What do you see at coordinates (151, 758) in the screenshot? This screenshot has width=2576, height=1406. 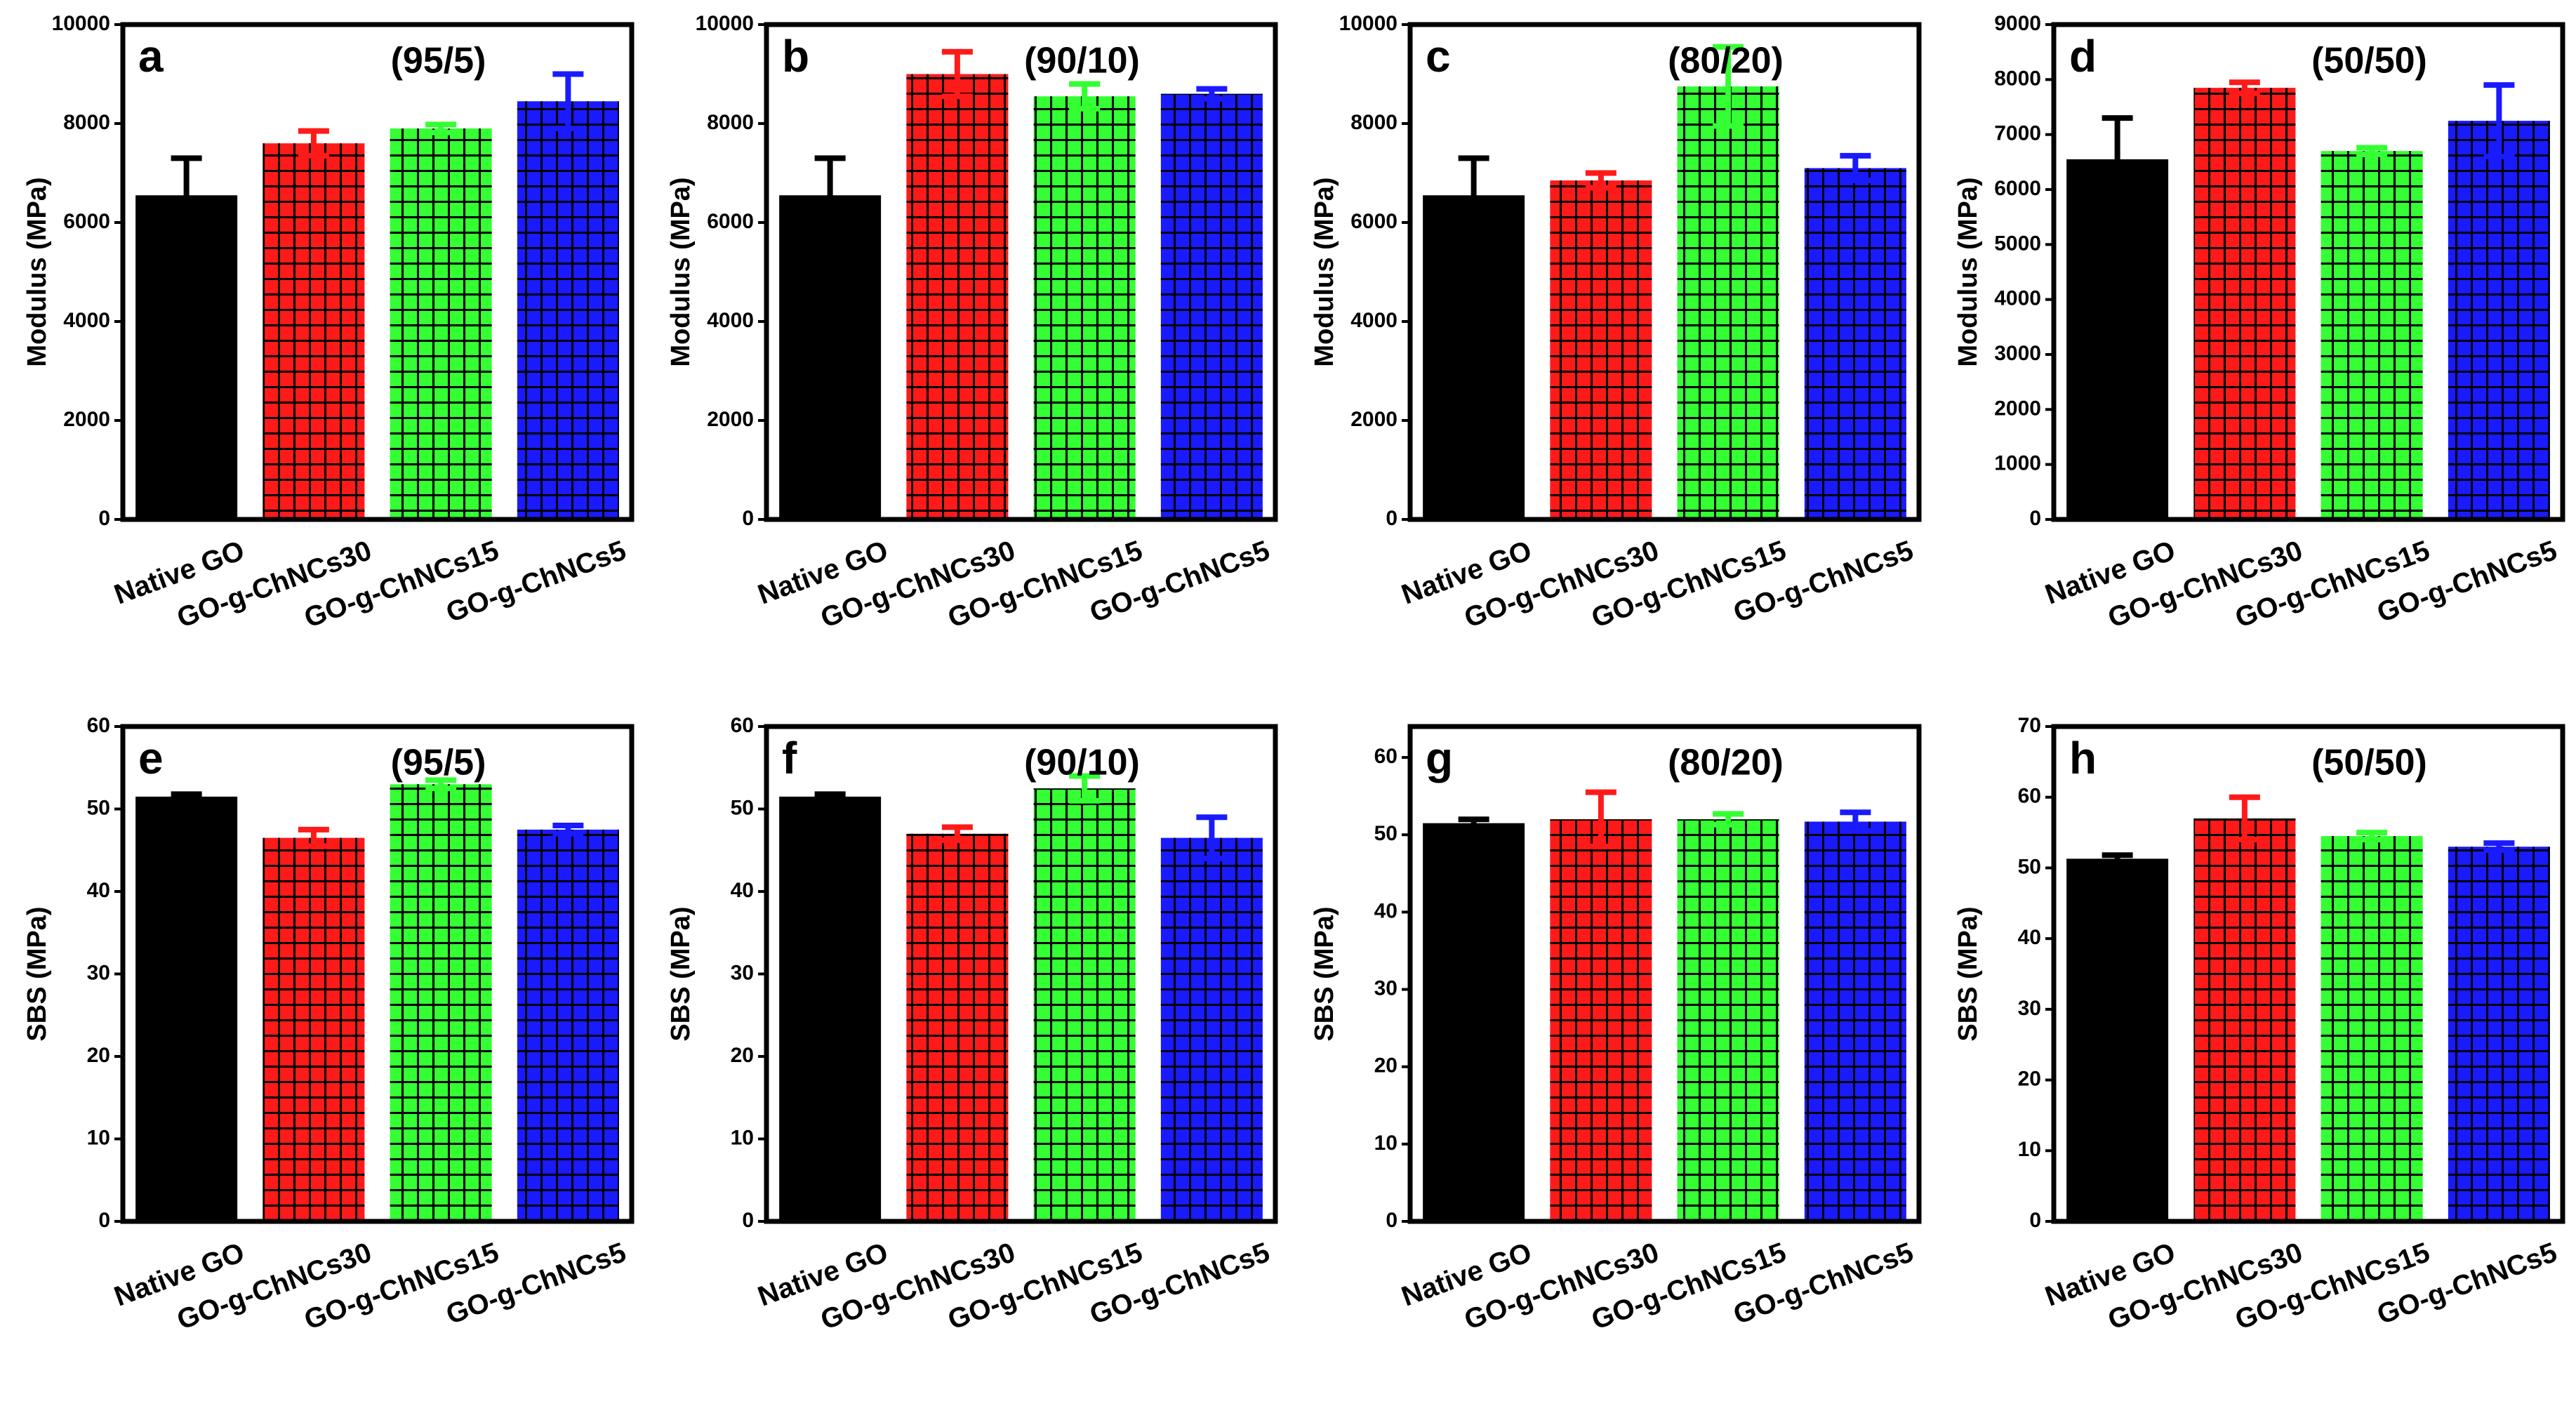 I see `panel-label: e` at bounding box center [151, 758].